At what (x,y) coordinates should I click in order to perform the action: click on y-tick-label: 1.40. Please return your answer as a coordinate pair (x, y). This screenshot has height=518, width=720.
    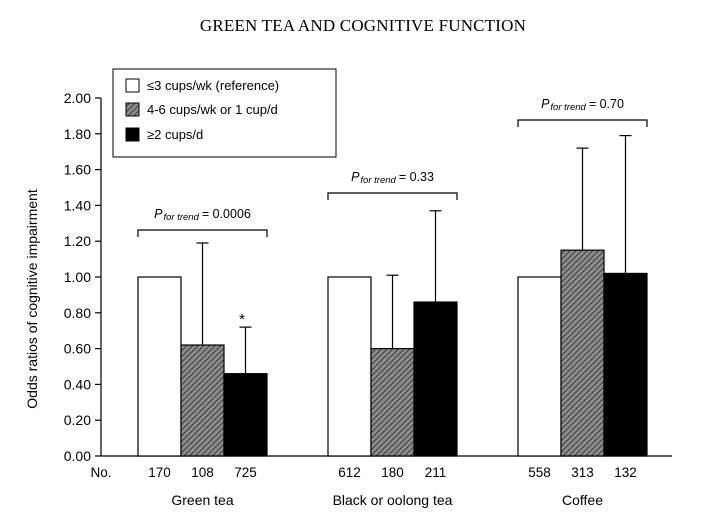
    Looking at the image, I should click on (77, 205).